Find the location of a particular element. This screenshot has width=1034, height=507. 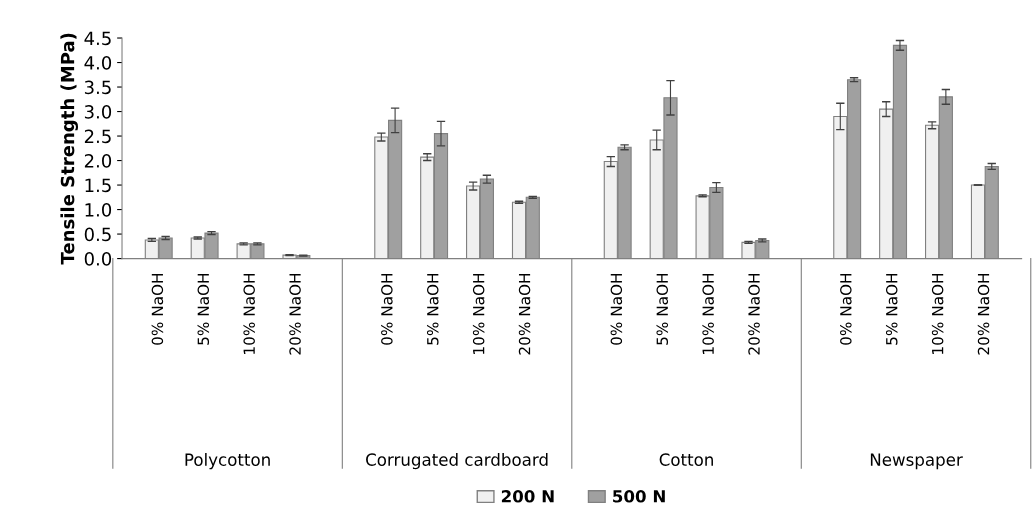

y-tick-label: 2.5 is located at coordinates (97, 136).